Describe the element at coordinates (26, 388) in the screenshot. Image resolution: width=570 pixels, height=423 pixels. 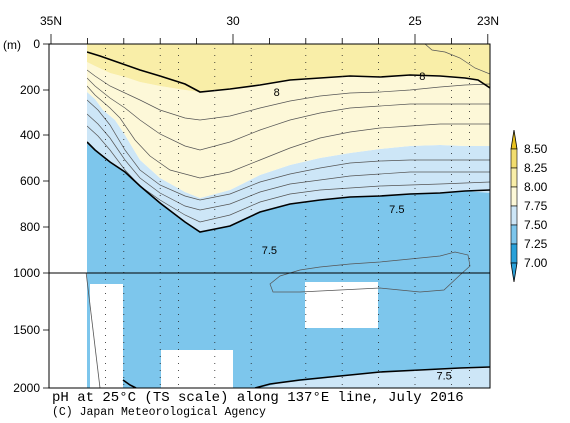
I see `depth-tick-2000: 2000` at that location.